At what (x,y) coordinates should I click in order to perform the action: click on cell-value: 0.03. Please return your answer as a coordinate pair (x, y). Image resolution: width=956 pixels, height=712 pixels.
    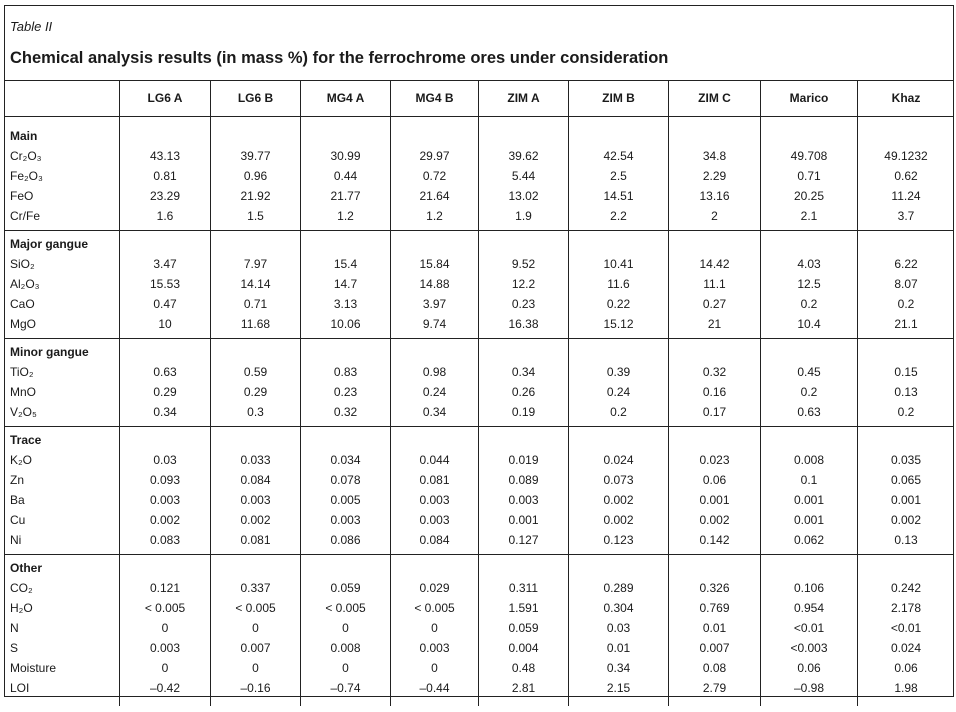
    Looking at the image, I should click on (164, 460).